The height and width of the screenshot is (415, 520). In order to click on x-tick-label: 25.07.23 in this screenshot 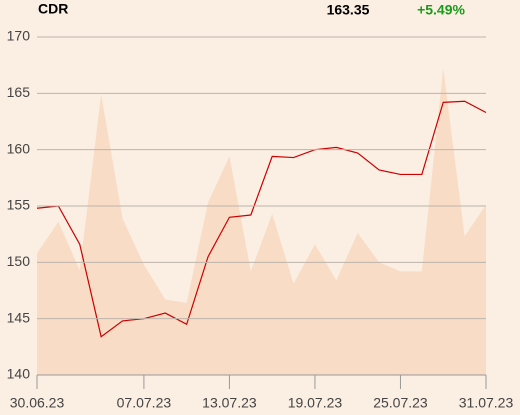, I will do `click(400, 403)`.